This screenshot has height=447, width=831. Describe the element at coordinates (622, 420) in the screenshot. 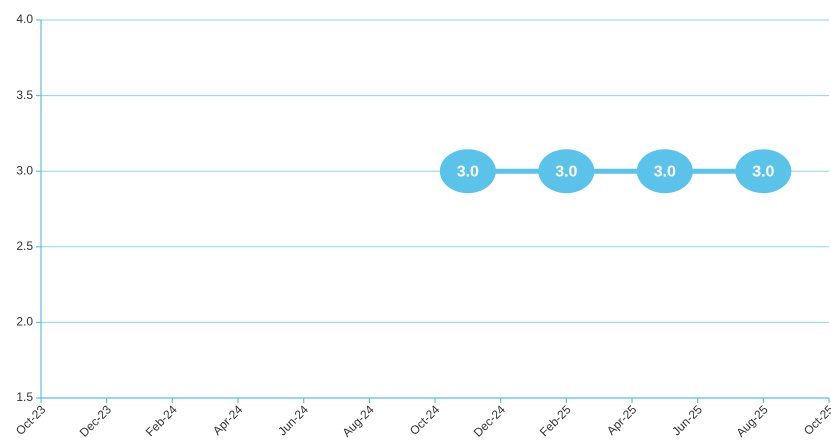

I see `x-tick-label: Apr-25` at that location.